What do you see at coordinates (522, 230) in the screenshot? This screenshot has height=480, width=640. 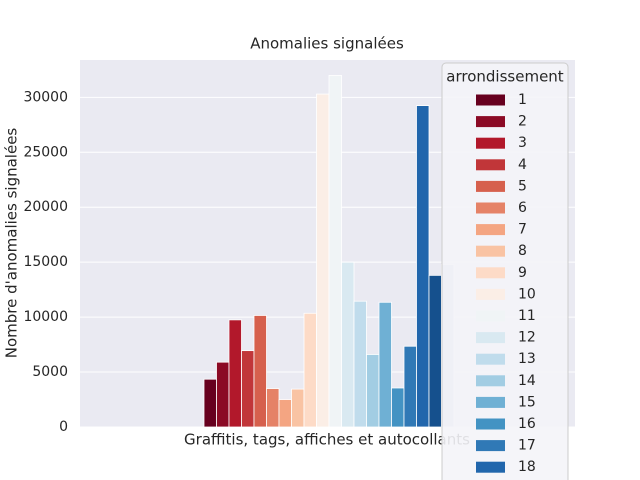 I see `legend-label: 7` at bounding box center [522, 230].